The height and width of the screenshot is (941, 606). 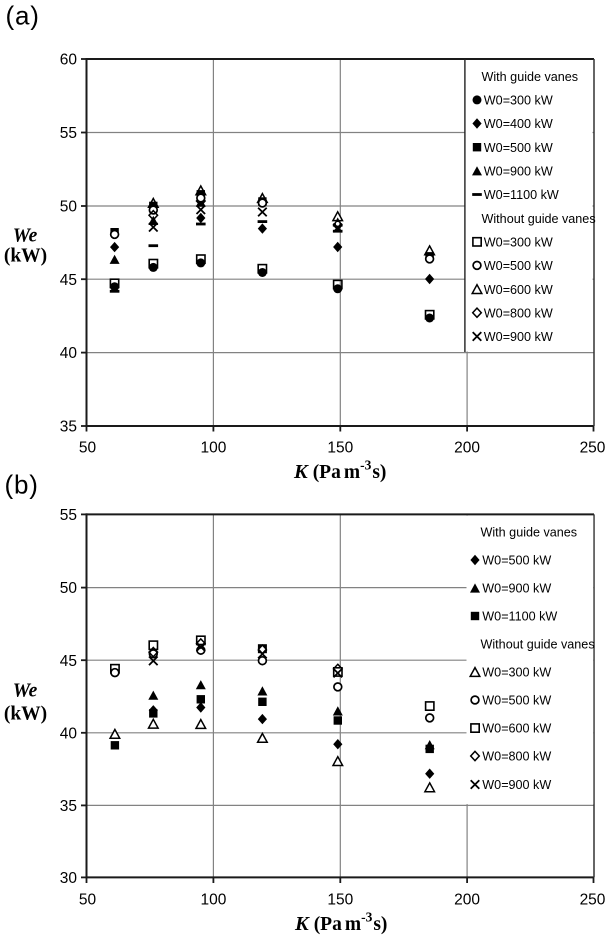 I want to click on svg-text: W0=400 kW, so click(x=518, y=124).